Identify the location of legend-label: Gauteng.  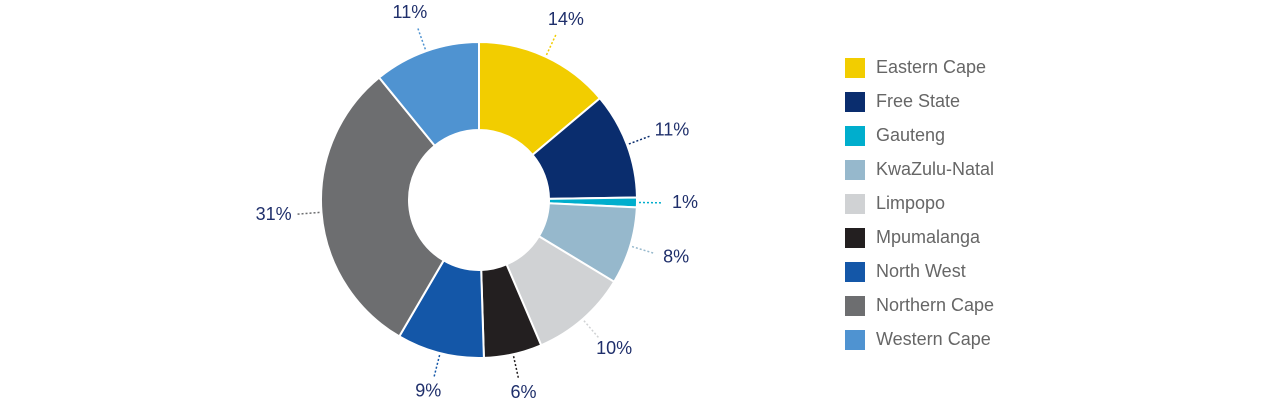
(910, 135).